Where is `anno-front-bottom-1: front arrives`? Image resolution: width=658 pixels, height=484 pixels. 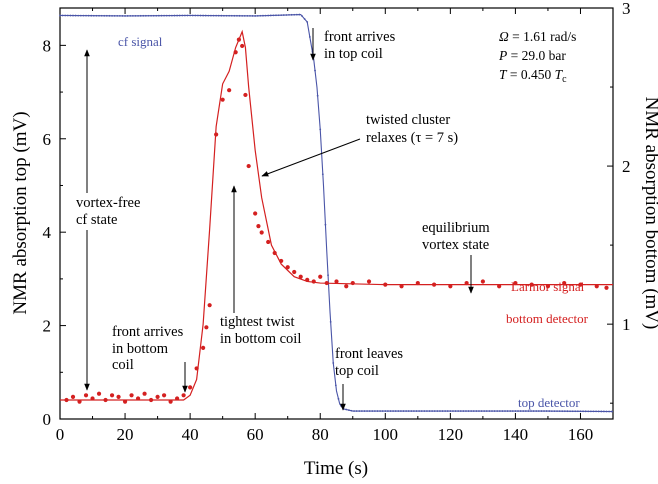 anno-front-bottom-1: front arrives is located at coordinates (148, 332).